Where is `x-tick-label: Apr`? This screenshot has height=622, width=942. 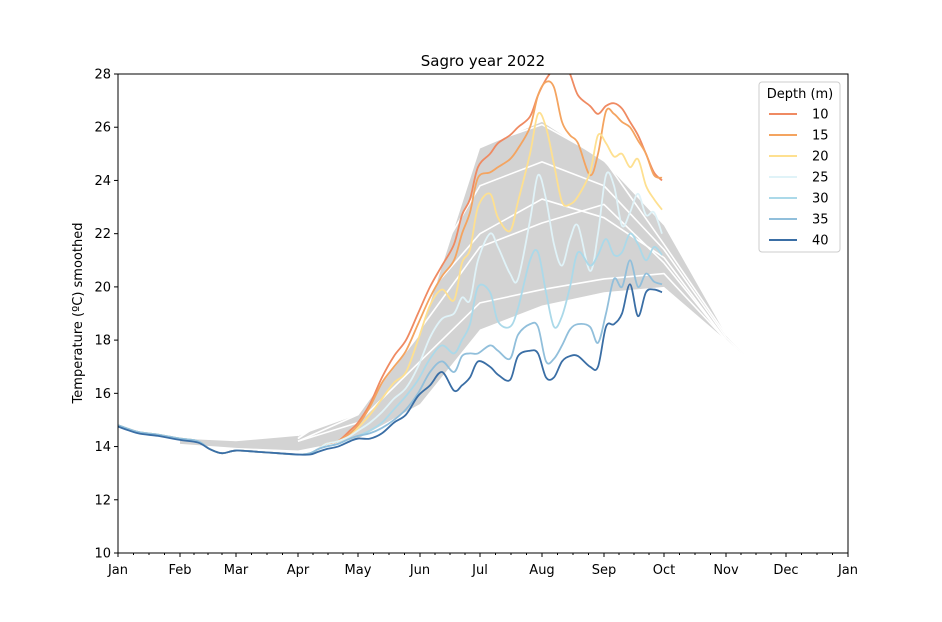
x-tick-label: Apr is located at coordinates (298, 570).